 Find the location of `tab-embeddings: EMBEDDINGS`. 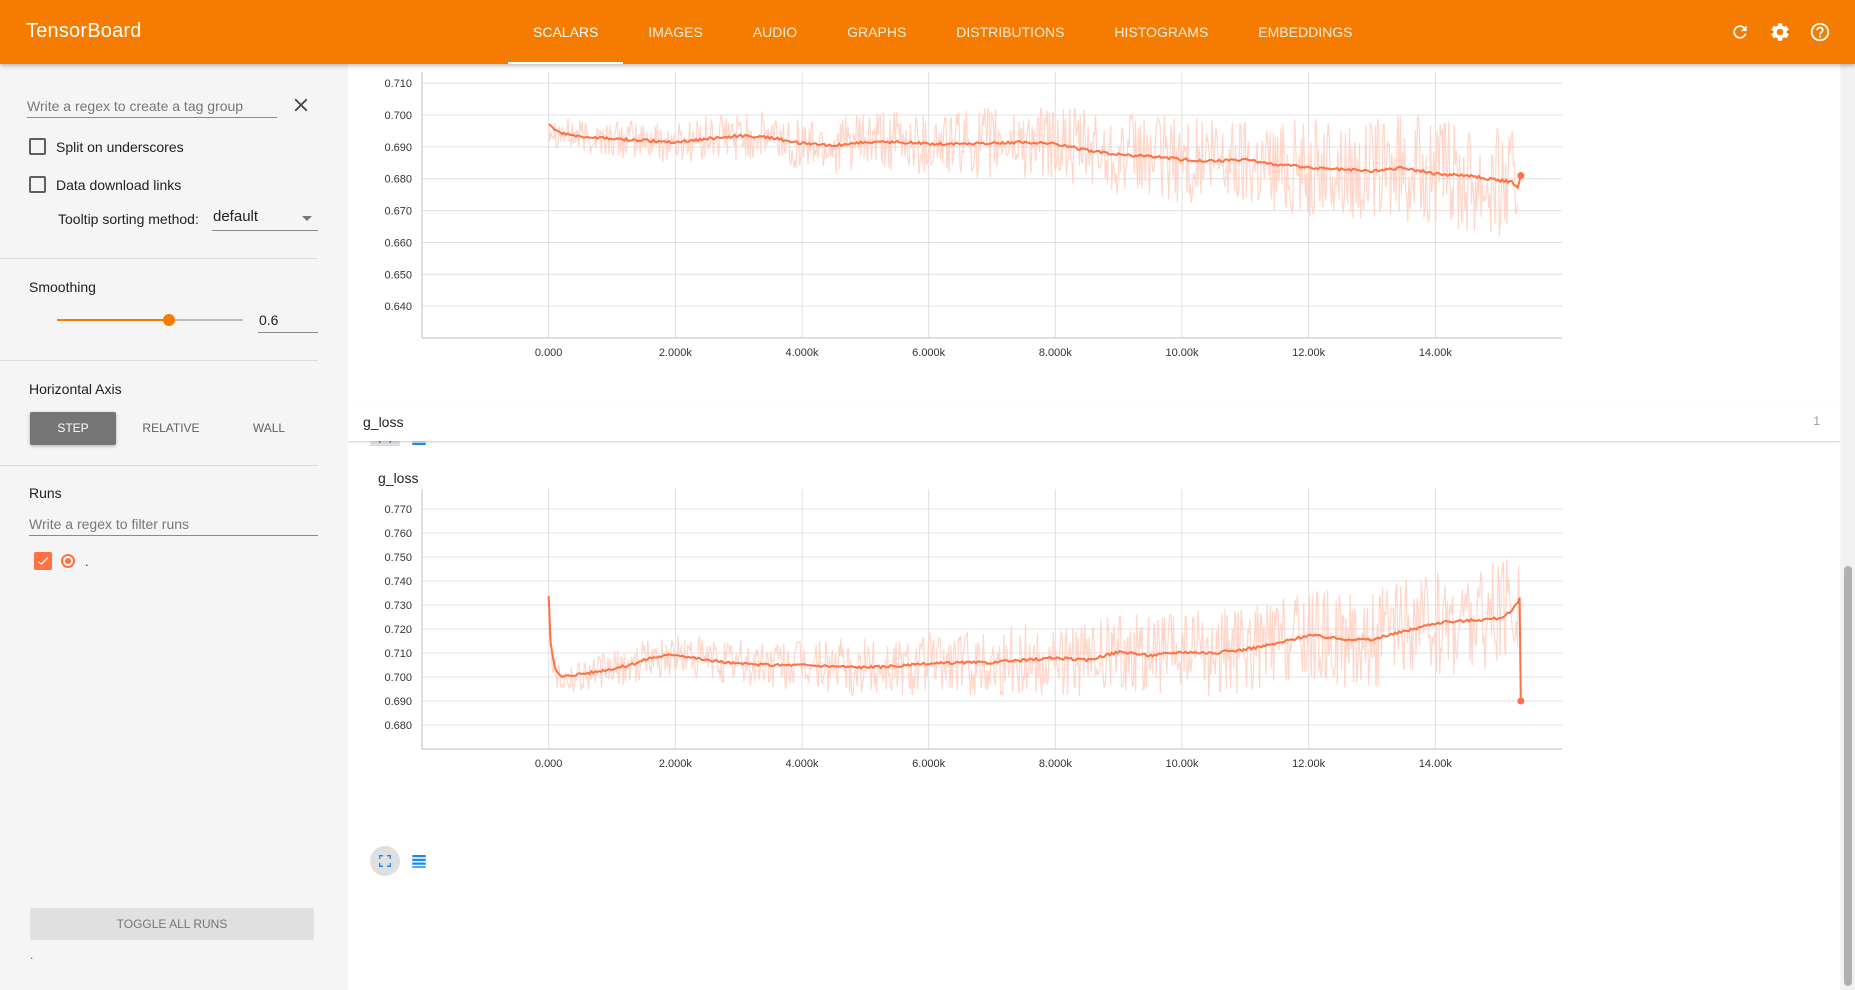

tab-embeddings: EMBEDDINGS is located at coordinates (1305, 32).